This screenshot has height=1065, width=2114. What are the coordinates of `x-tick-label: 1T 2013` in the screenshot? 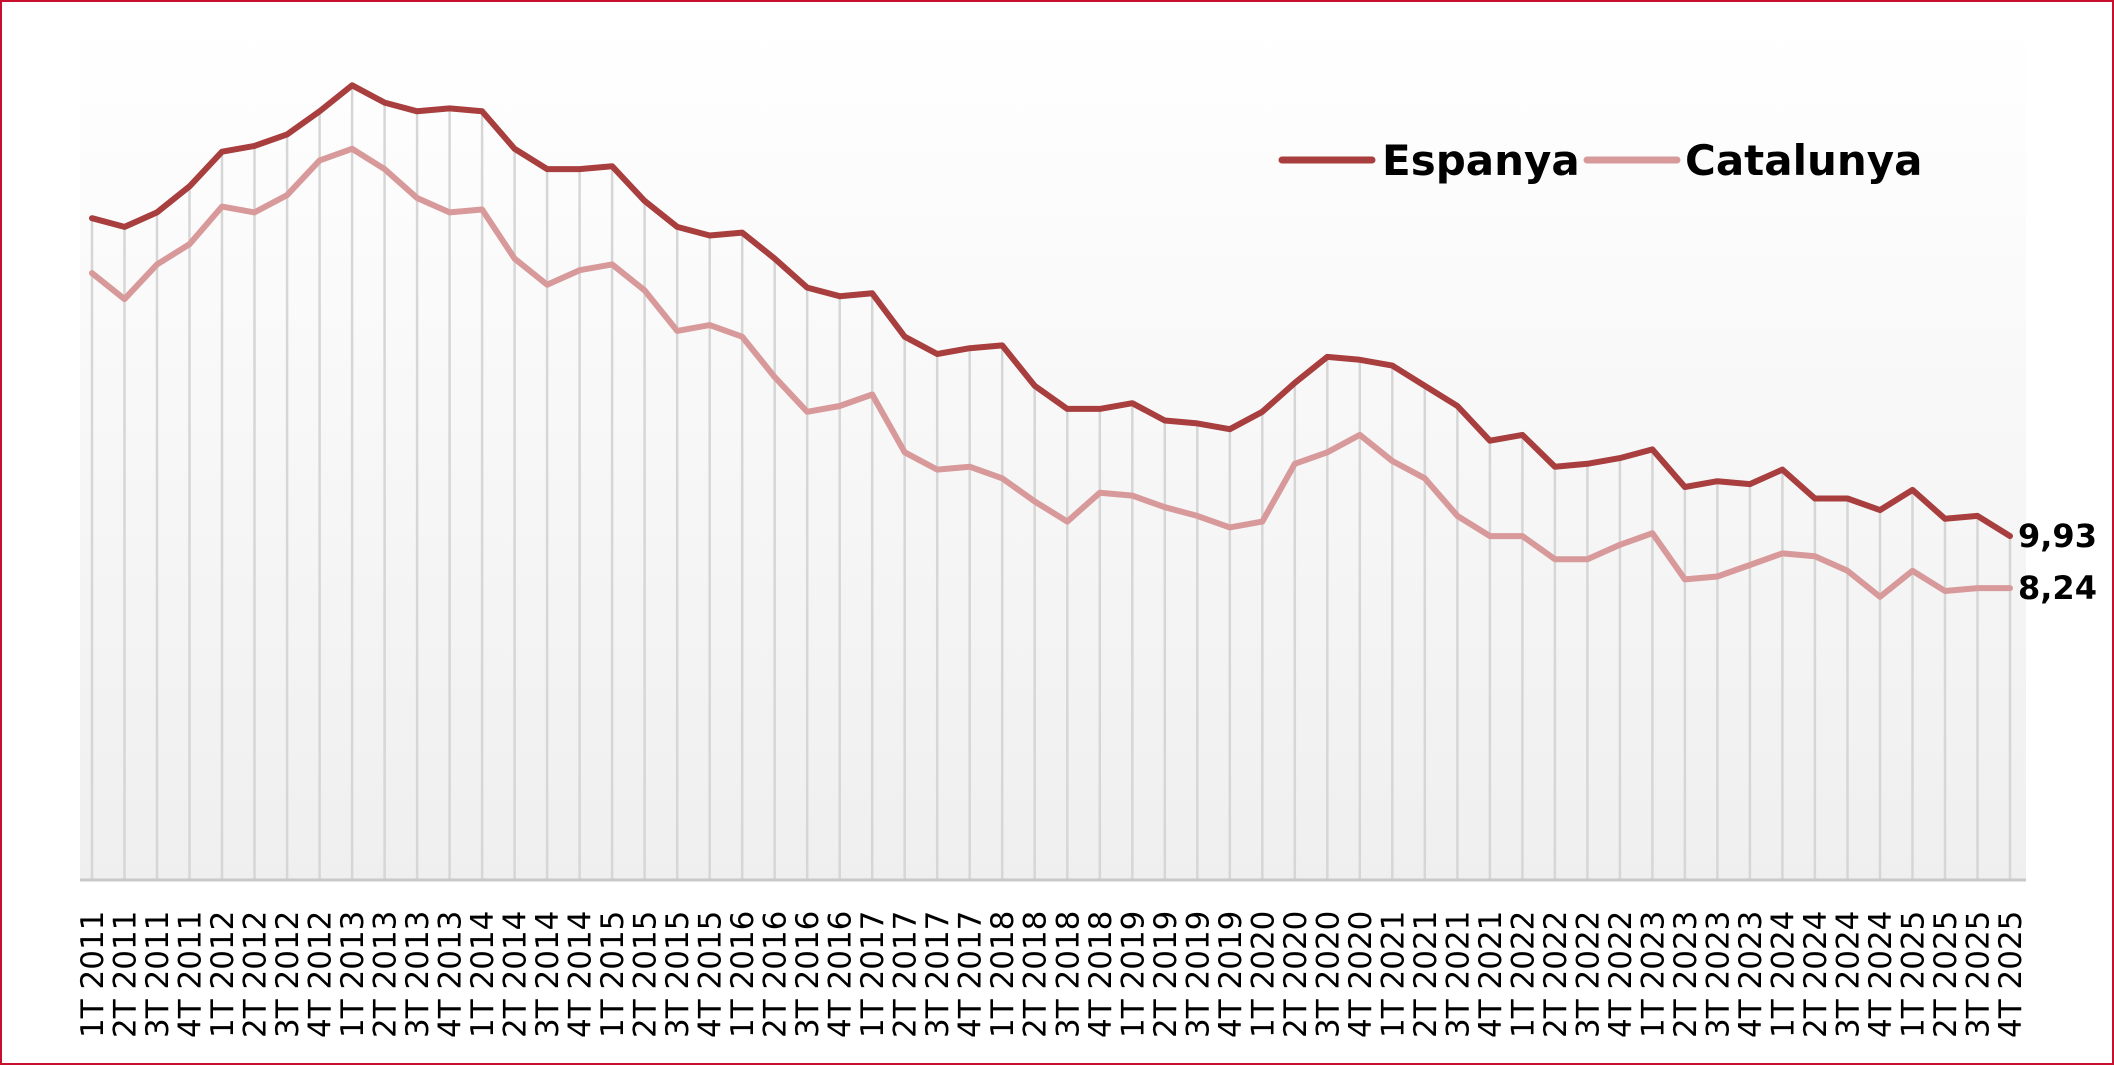 It's located at (353, 974).